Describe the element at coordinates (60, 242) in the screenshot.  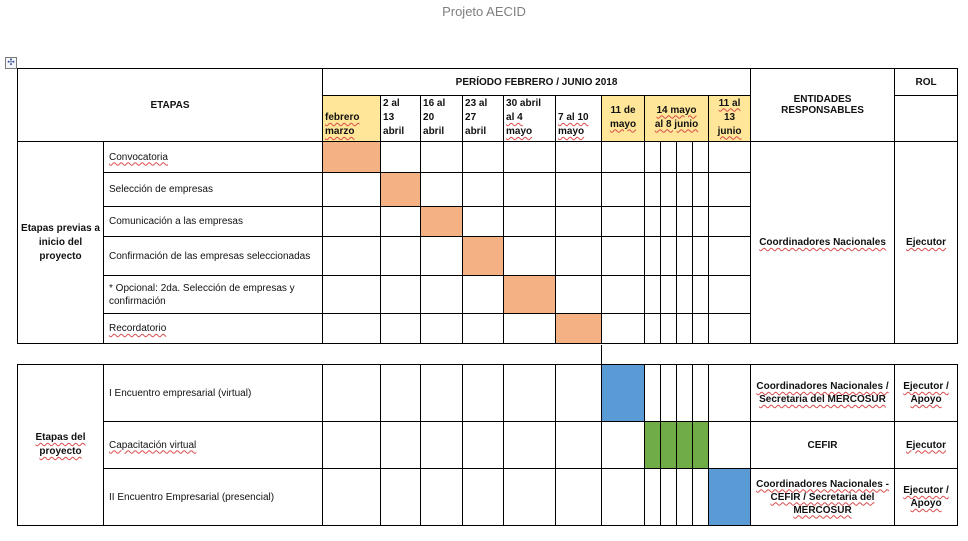
I see `cell-text: Etapas previas a inicio del proyecto` at that location.